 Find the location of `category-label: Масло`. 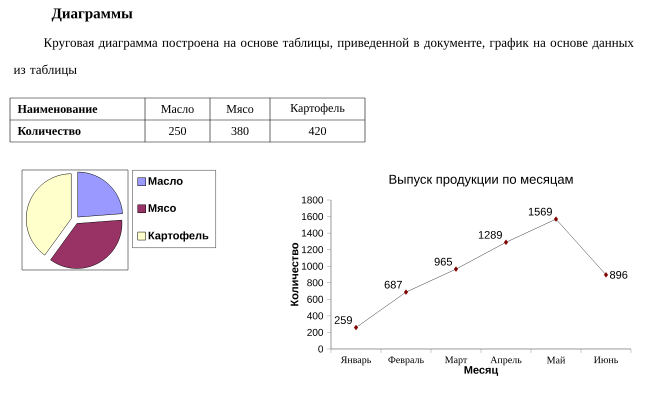

category-label: Масло is located at coordinates (177, 109).